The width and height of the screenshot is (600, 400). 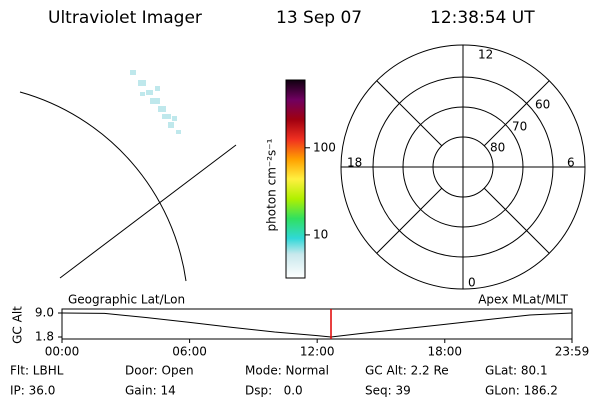 I want to click on time: 12:38:54 UT, so click(x=482, y=18).